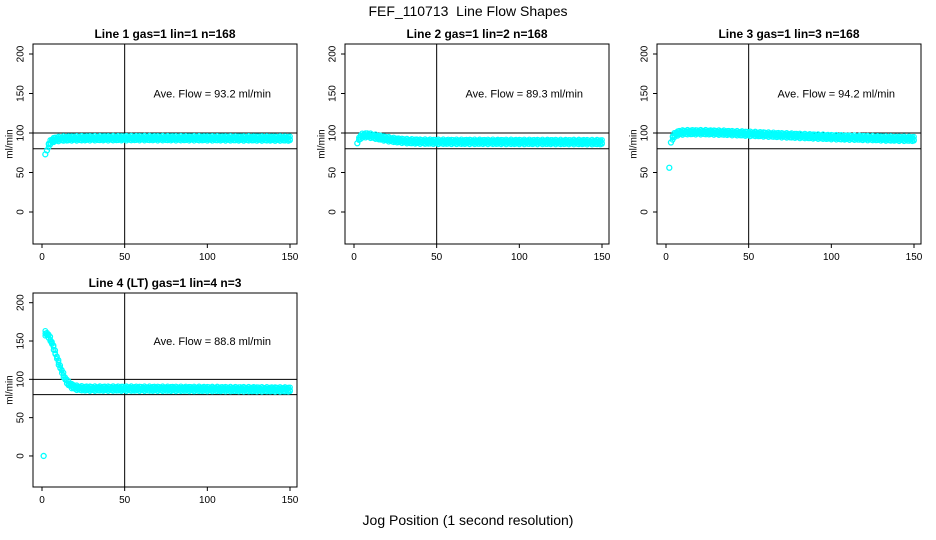 The width and height of the screenshot is (936, 540). I want to click on panel-title: Line 2 gas=1 lin=2 n=168, so click(476, 34).